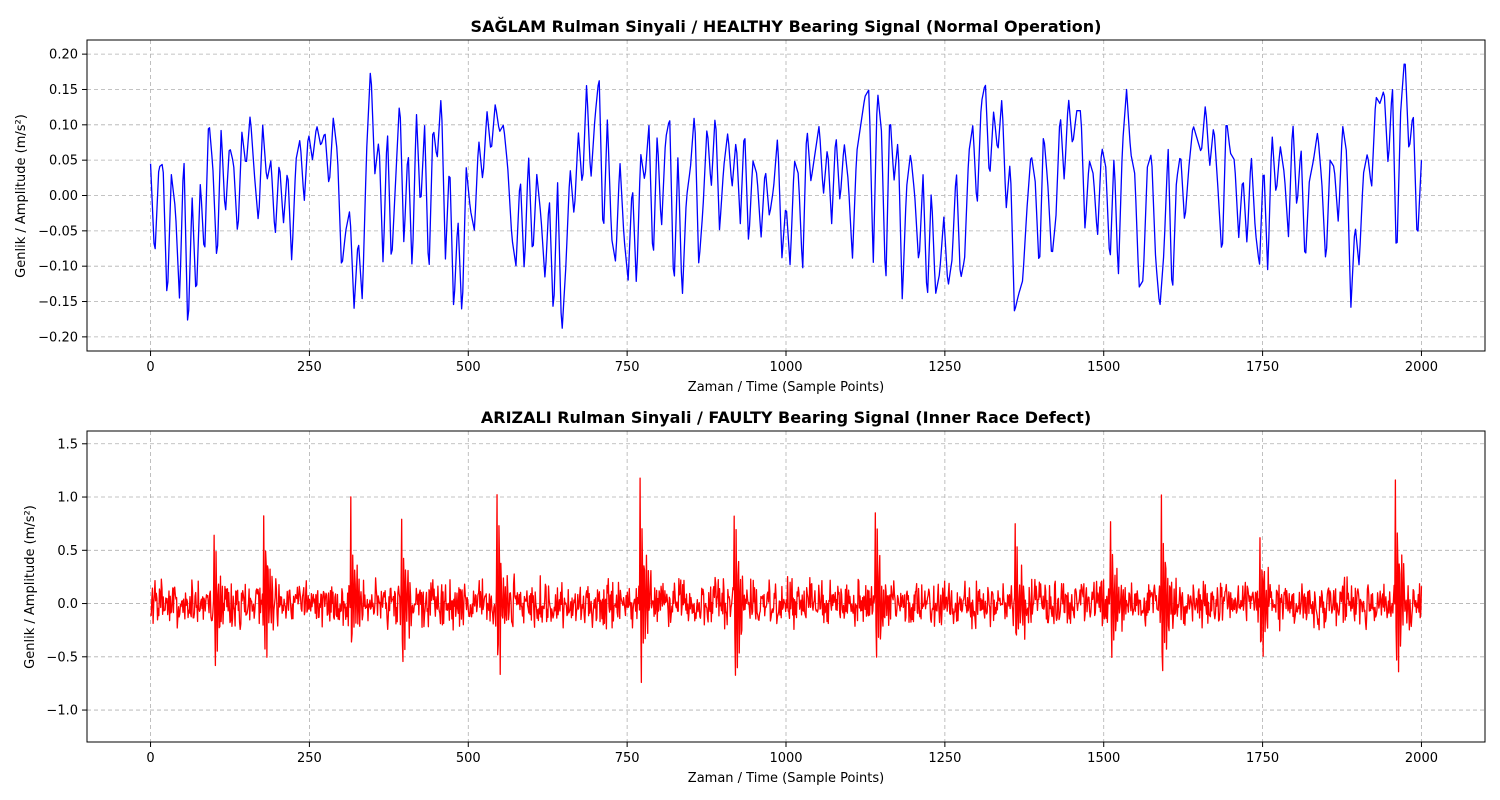 Image resolution: width=1500 pixels, height=800 pixels. Describe the element at coordinates (67, 551) in the screenshot. I see `y-tick-label: 0.5` at that location.